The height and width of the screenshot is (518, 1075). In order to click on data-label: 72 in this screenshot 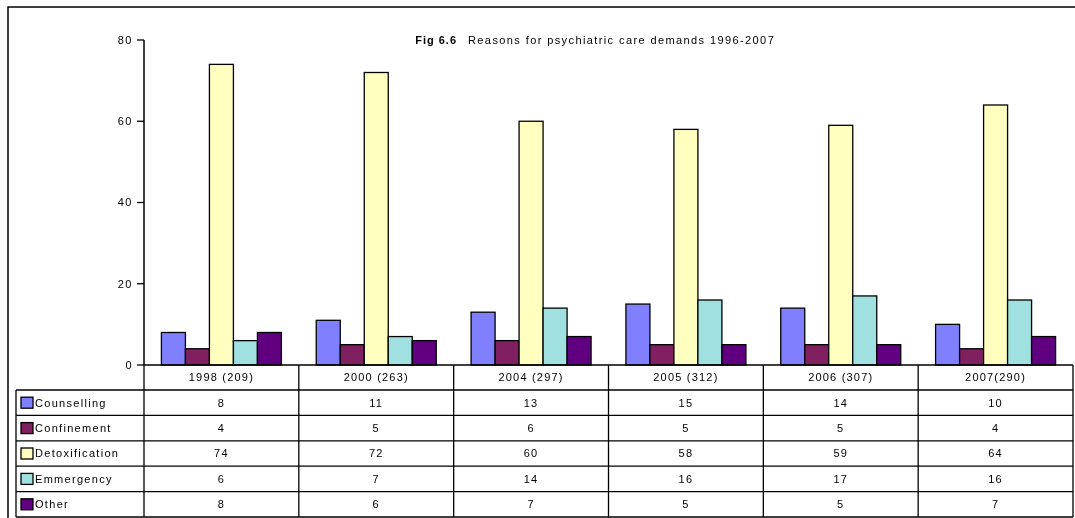, I will do `click(376, 453)`.